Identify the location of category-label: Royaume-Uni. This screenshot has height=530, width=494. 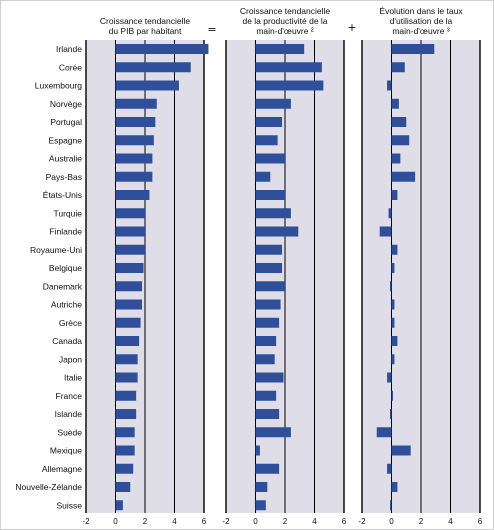
(56, 250).